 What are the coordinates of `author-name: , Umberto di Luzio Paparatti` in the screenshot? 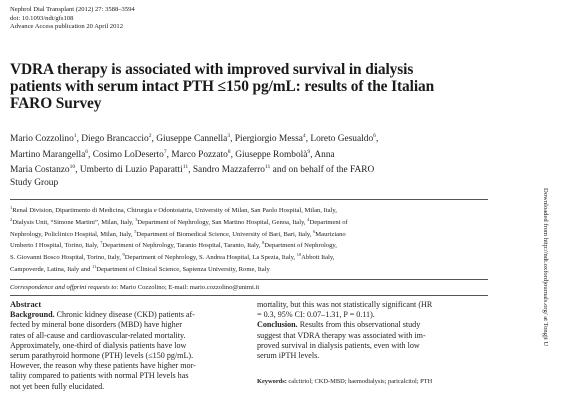 It's located at (129, 170).